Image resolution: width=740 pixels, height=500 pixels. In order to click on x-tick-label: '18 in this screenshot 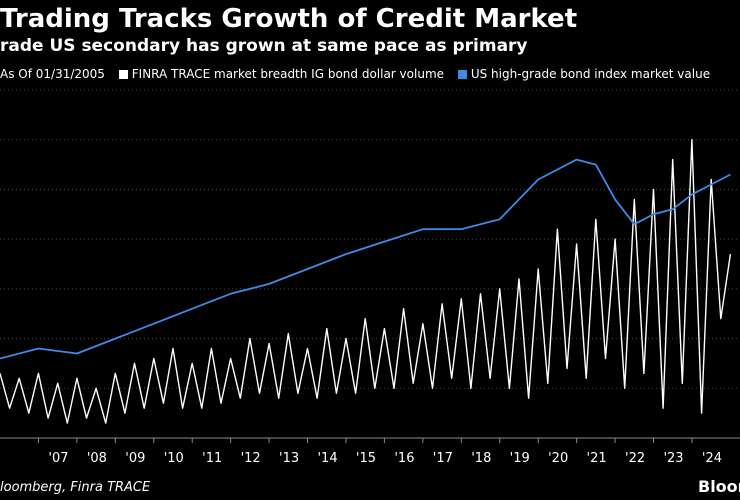, I will do `click(481, 458)`.